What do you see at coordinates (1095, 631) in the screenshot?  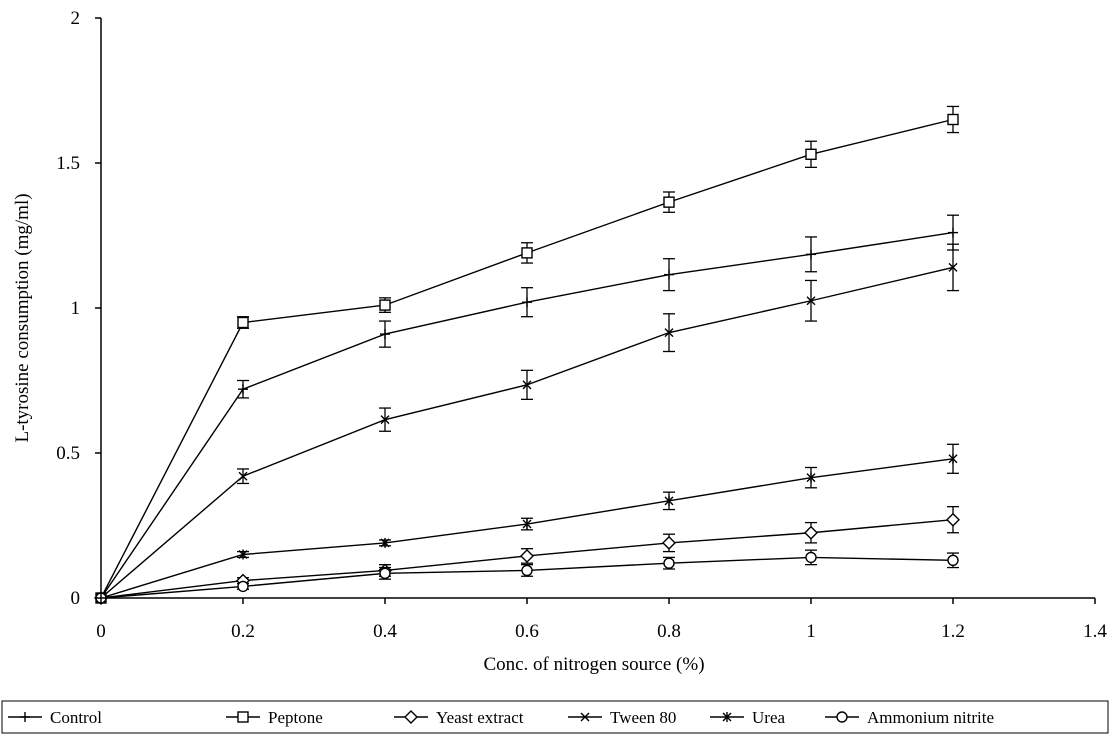 I see `x-tick-label: 1.4` at bounding box center [1095, 631].